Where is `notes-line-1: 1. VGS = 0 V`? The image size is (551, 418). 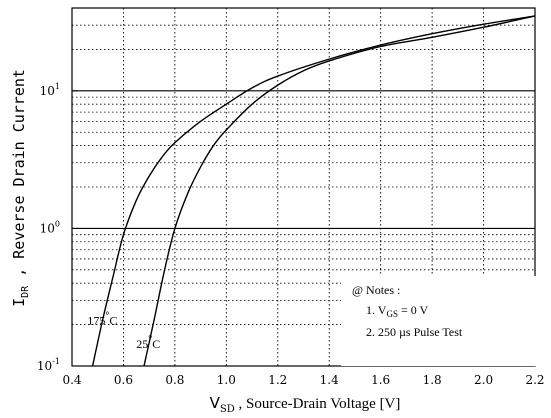
notes-line-1: 1. VGS = 0 V is located at coordinates (397, 311).